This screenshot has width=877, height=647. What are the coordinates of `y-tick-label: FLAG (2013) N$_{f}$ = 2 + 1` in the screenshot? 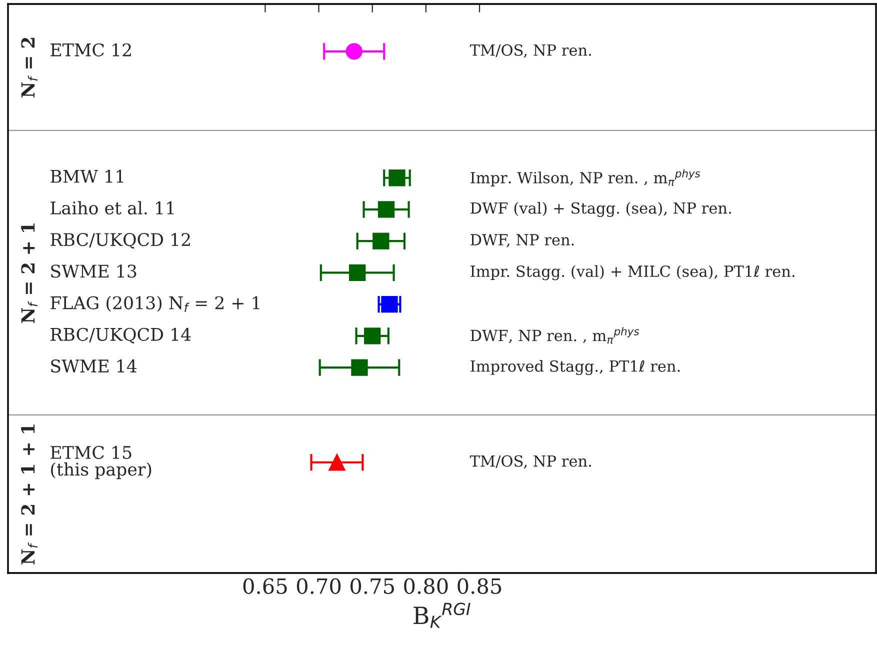 It's located at (155, 304).